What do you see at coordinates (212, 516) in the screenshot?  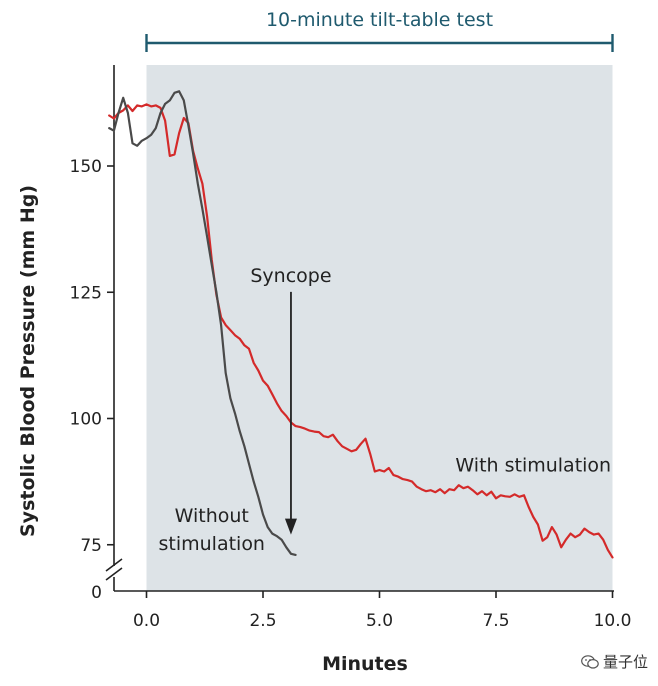 I see `without-stimulation-label-line1: Without` at bounding box center [212, 516].